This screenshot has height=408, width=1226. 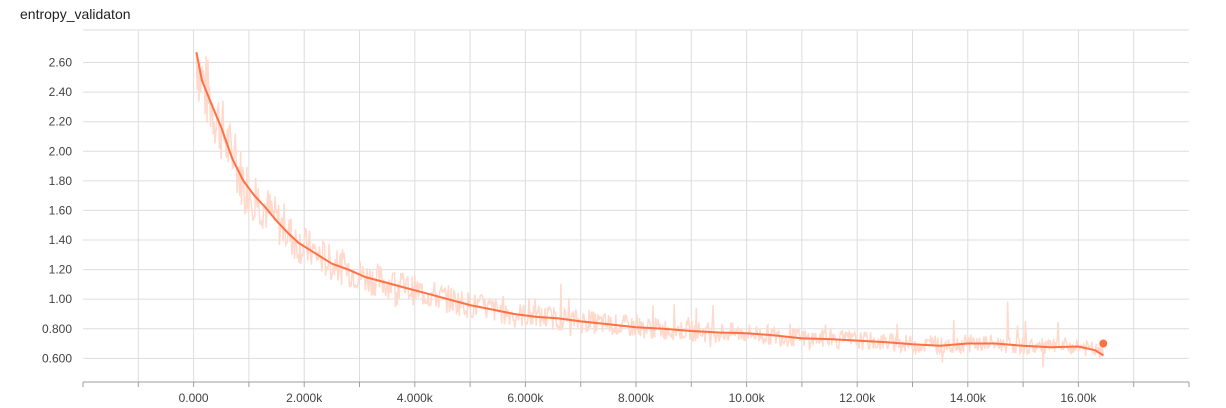 What do you see at coordinates (61, 122) in the screenshot?
I see `y-tick-label: 2.20` at bounding box center [61, 122].